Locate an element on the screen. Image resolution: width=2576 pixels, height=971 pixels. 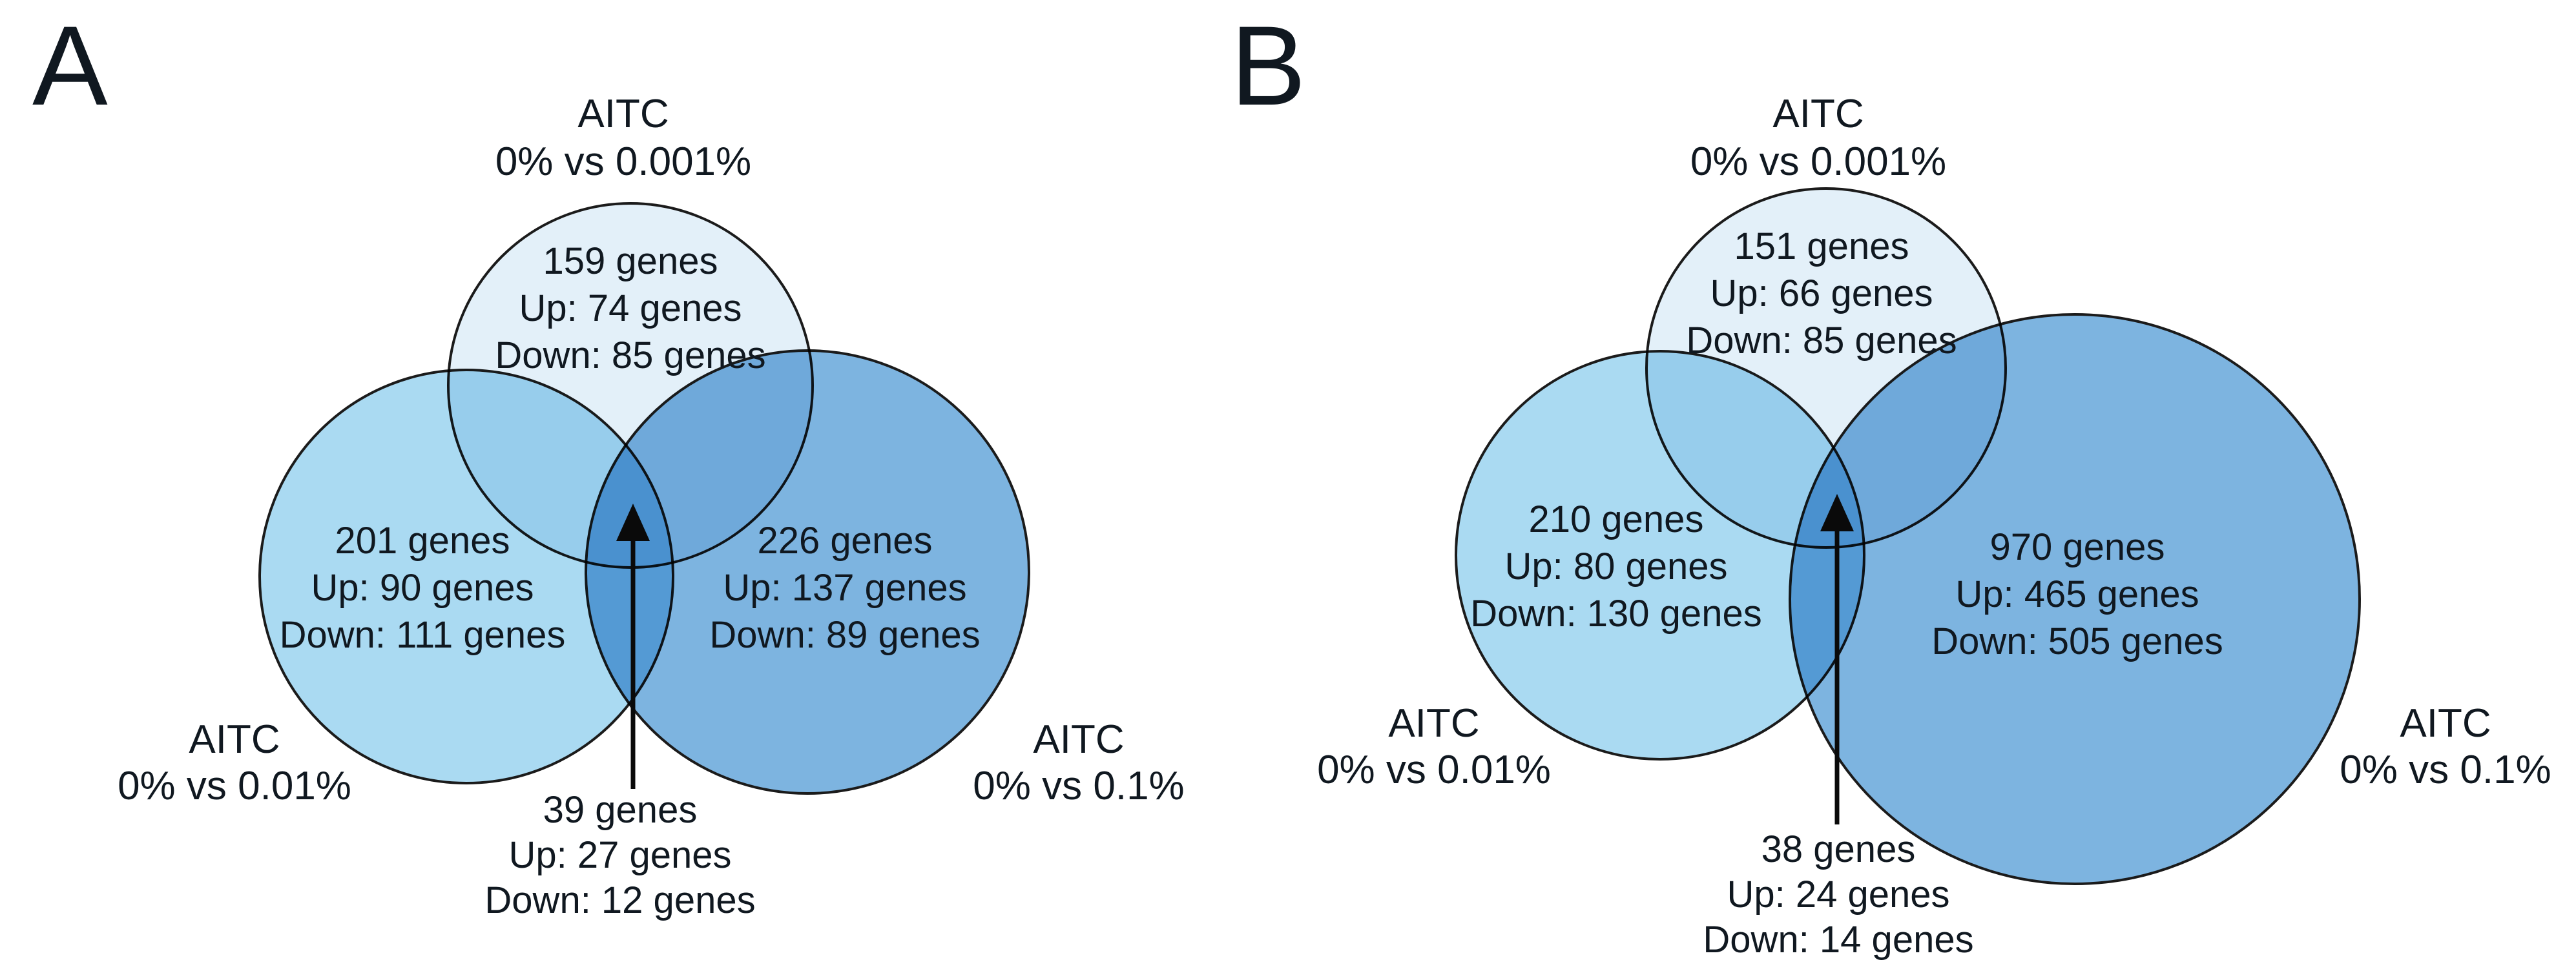
panel-a-right-total: 226 genes is located at coordinates (845, 541).